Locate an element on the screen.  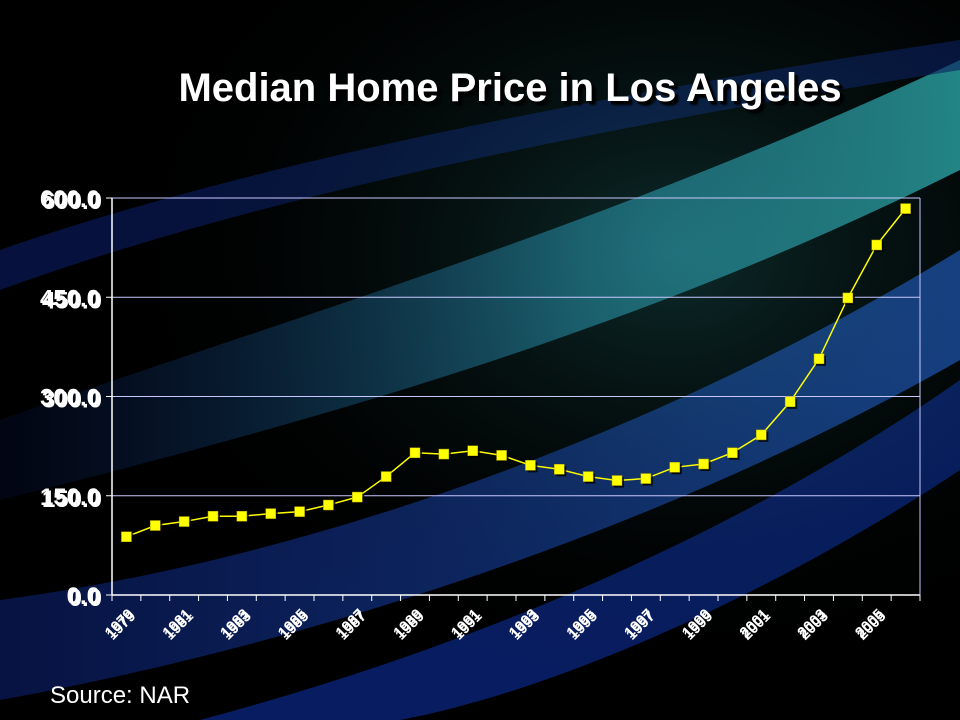
y-tick-label: 450.0 is located at coordinates (70, 298).